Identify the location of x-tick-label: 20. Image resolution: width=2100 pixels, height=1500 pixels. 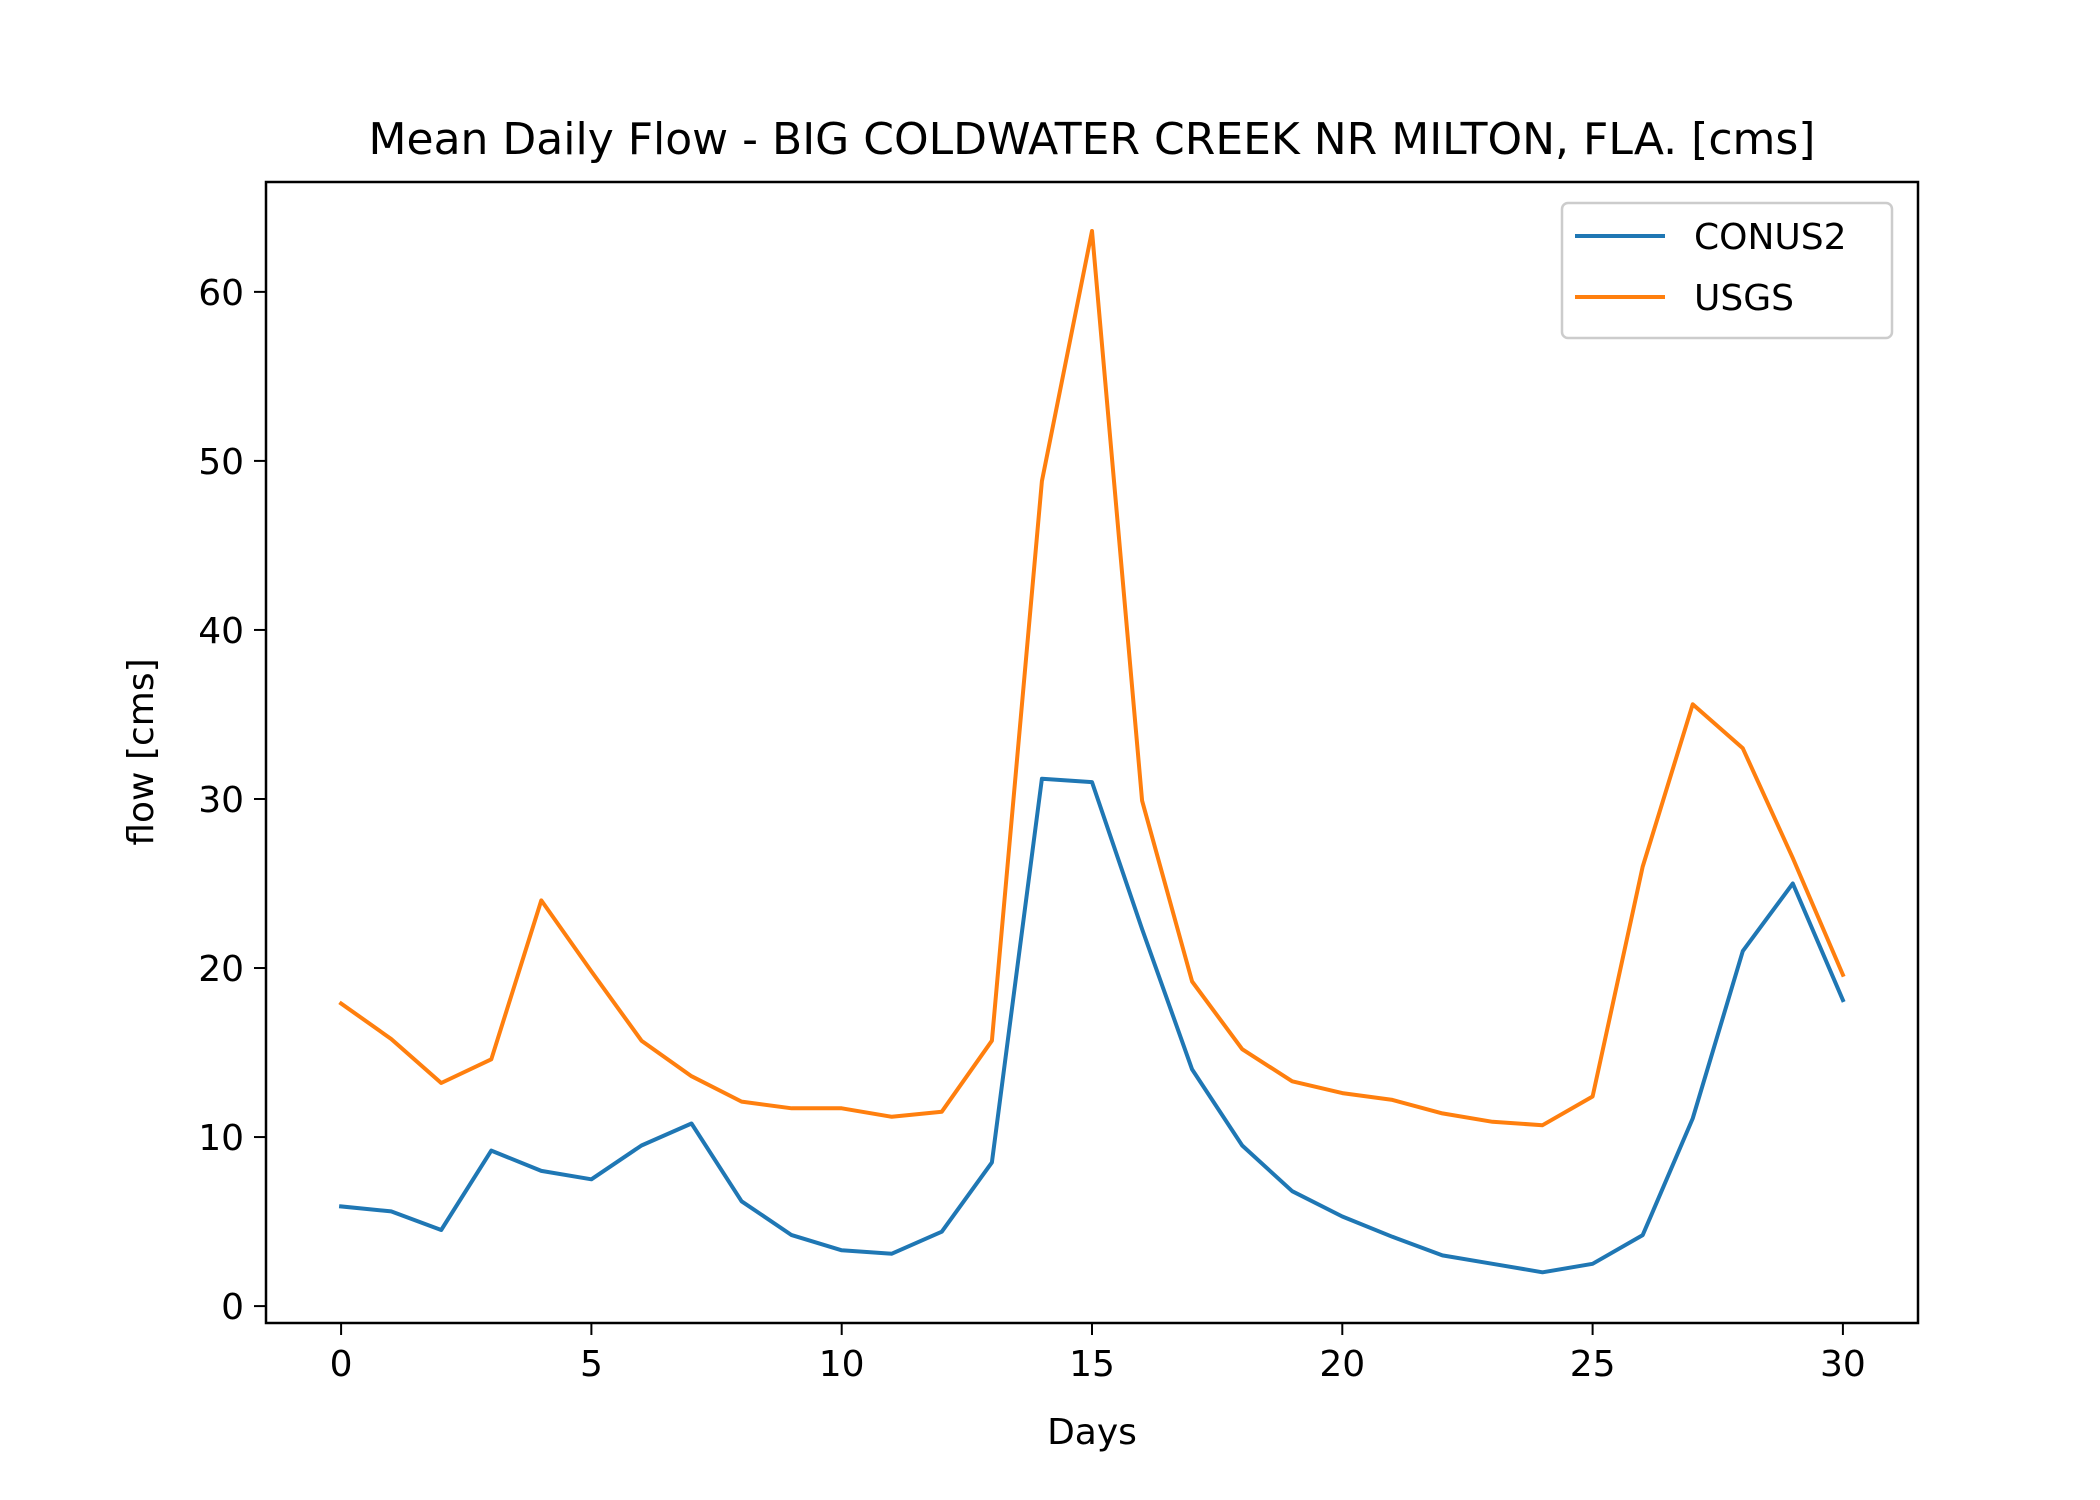
(1342, 1364).